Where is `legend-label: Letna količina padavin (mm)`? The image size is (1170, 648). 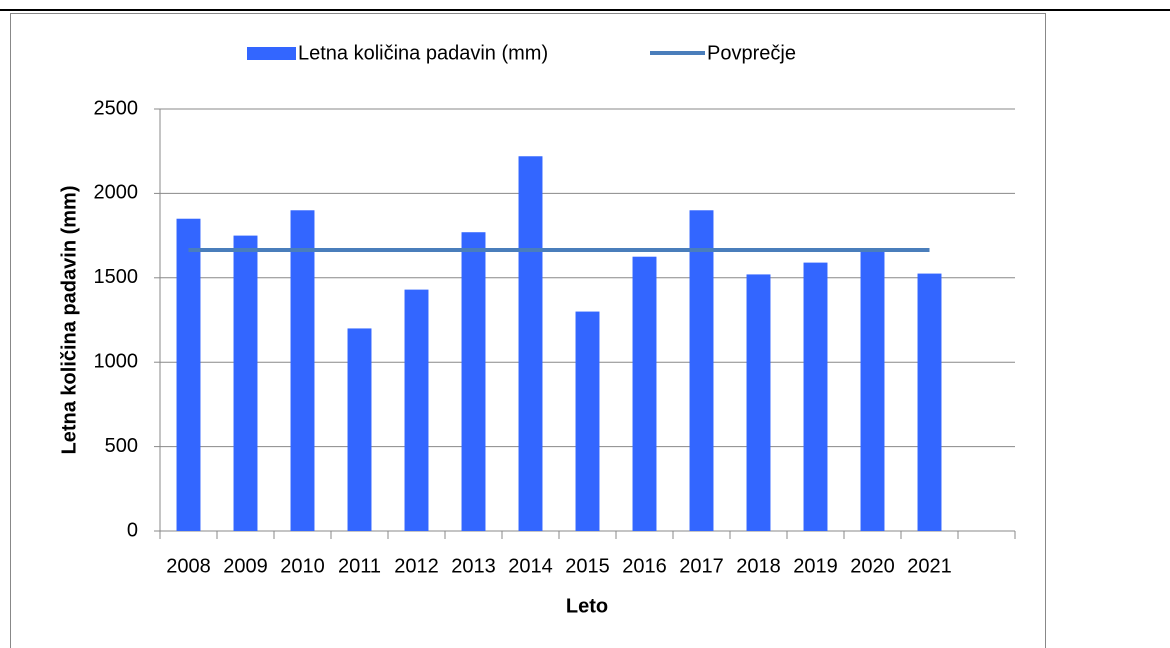 legend-label: Letna količina padavin (mm) is located at coordinates (423, 53).